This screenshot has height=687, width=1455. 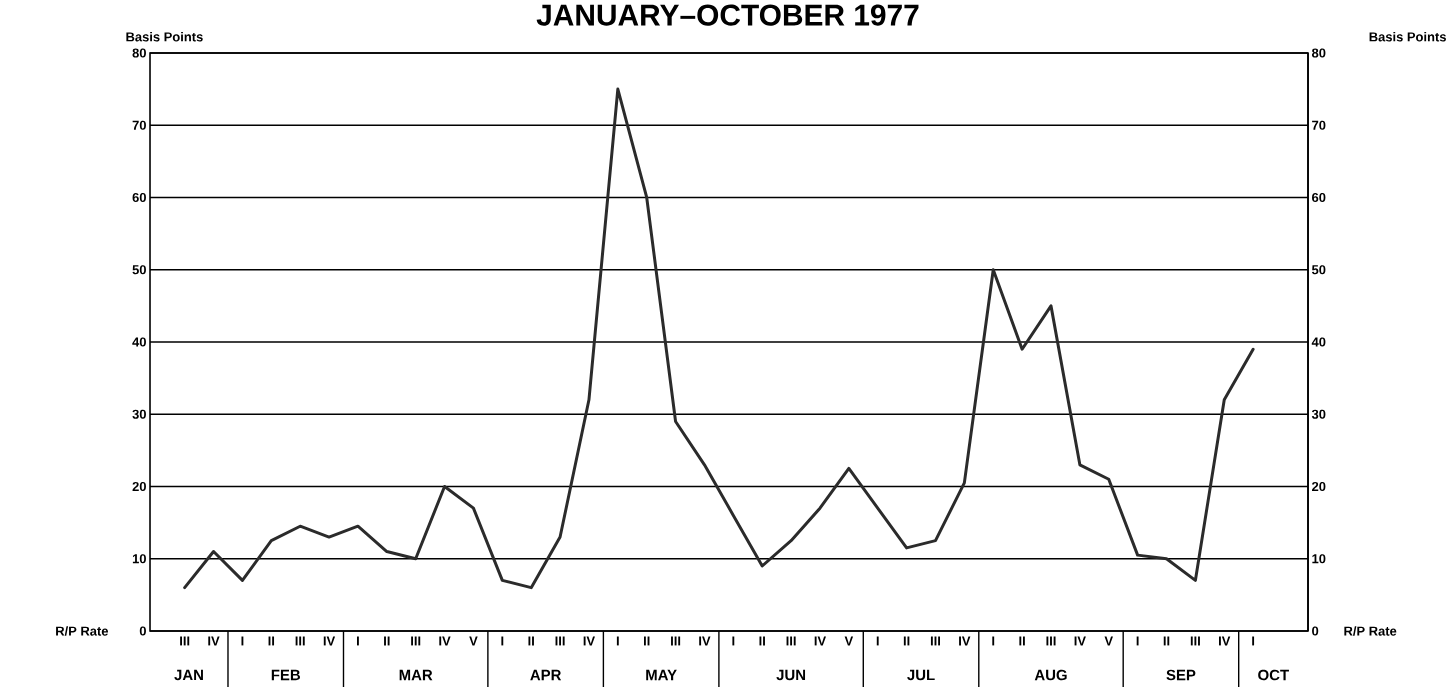 I want to click on y2-tick-label: 70, so click(x=1319, y=125).